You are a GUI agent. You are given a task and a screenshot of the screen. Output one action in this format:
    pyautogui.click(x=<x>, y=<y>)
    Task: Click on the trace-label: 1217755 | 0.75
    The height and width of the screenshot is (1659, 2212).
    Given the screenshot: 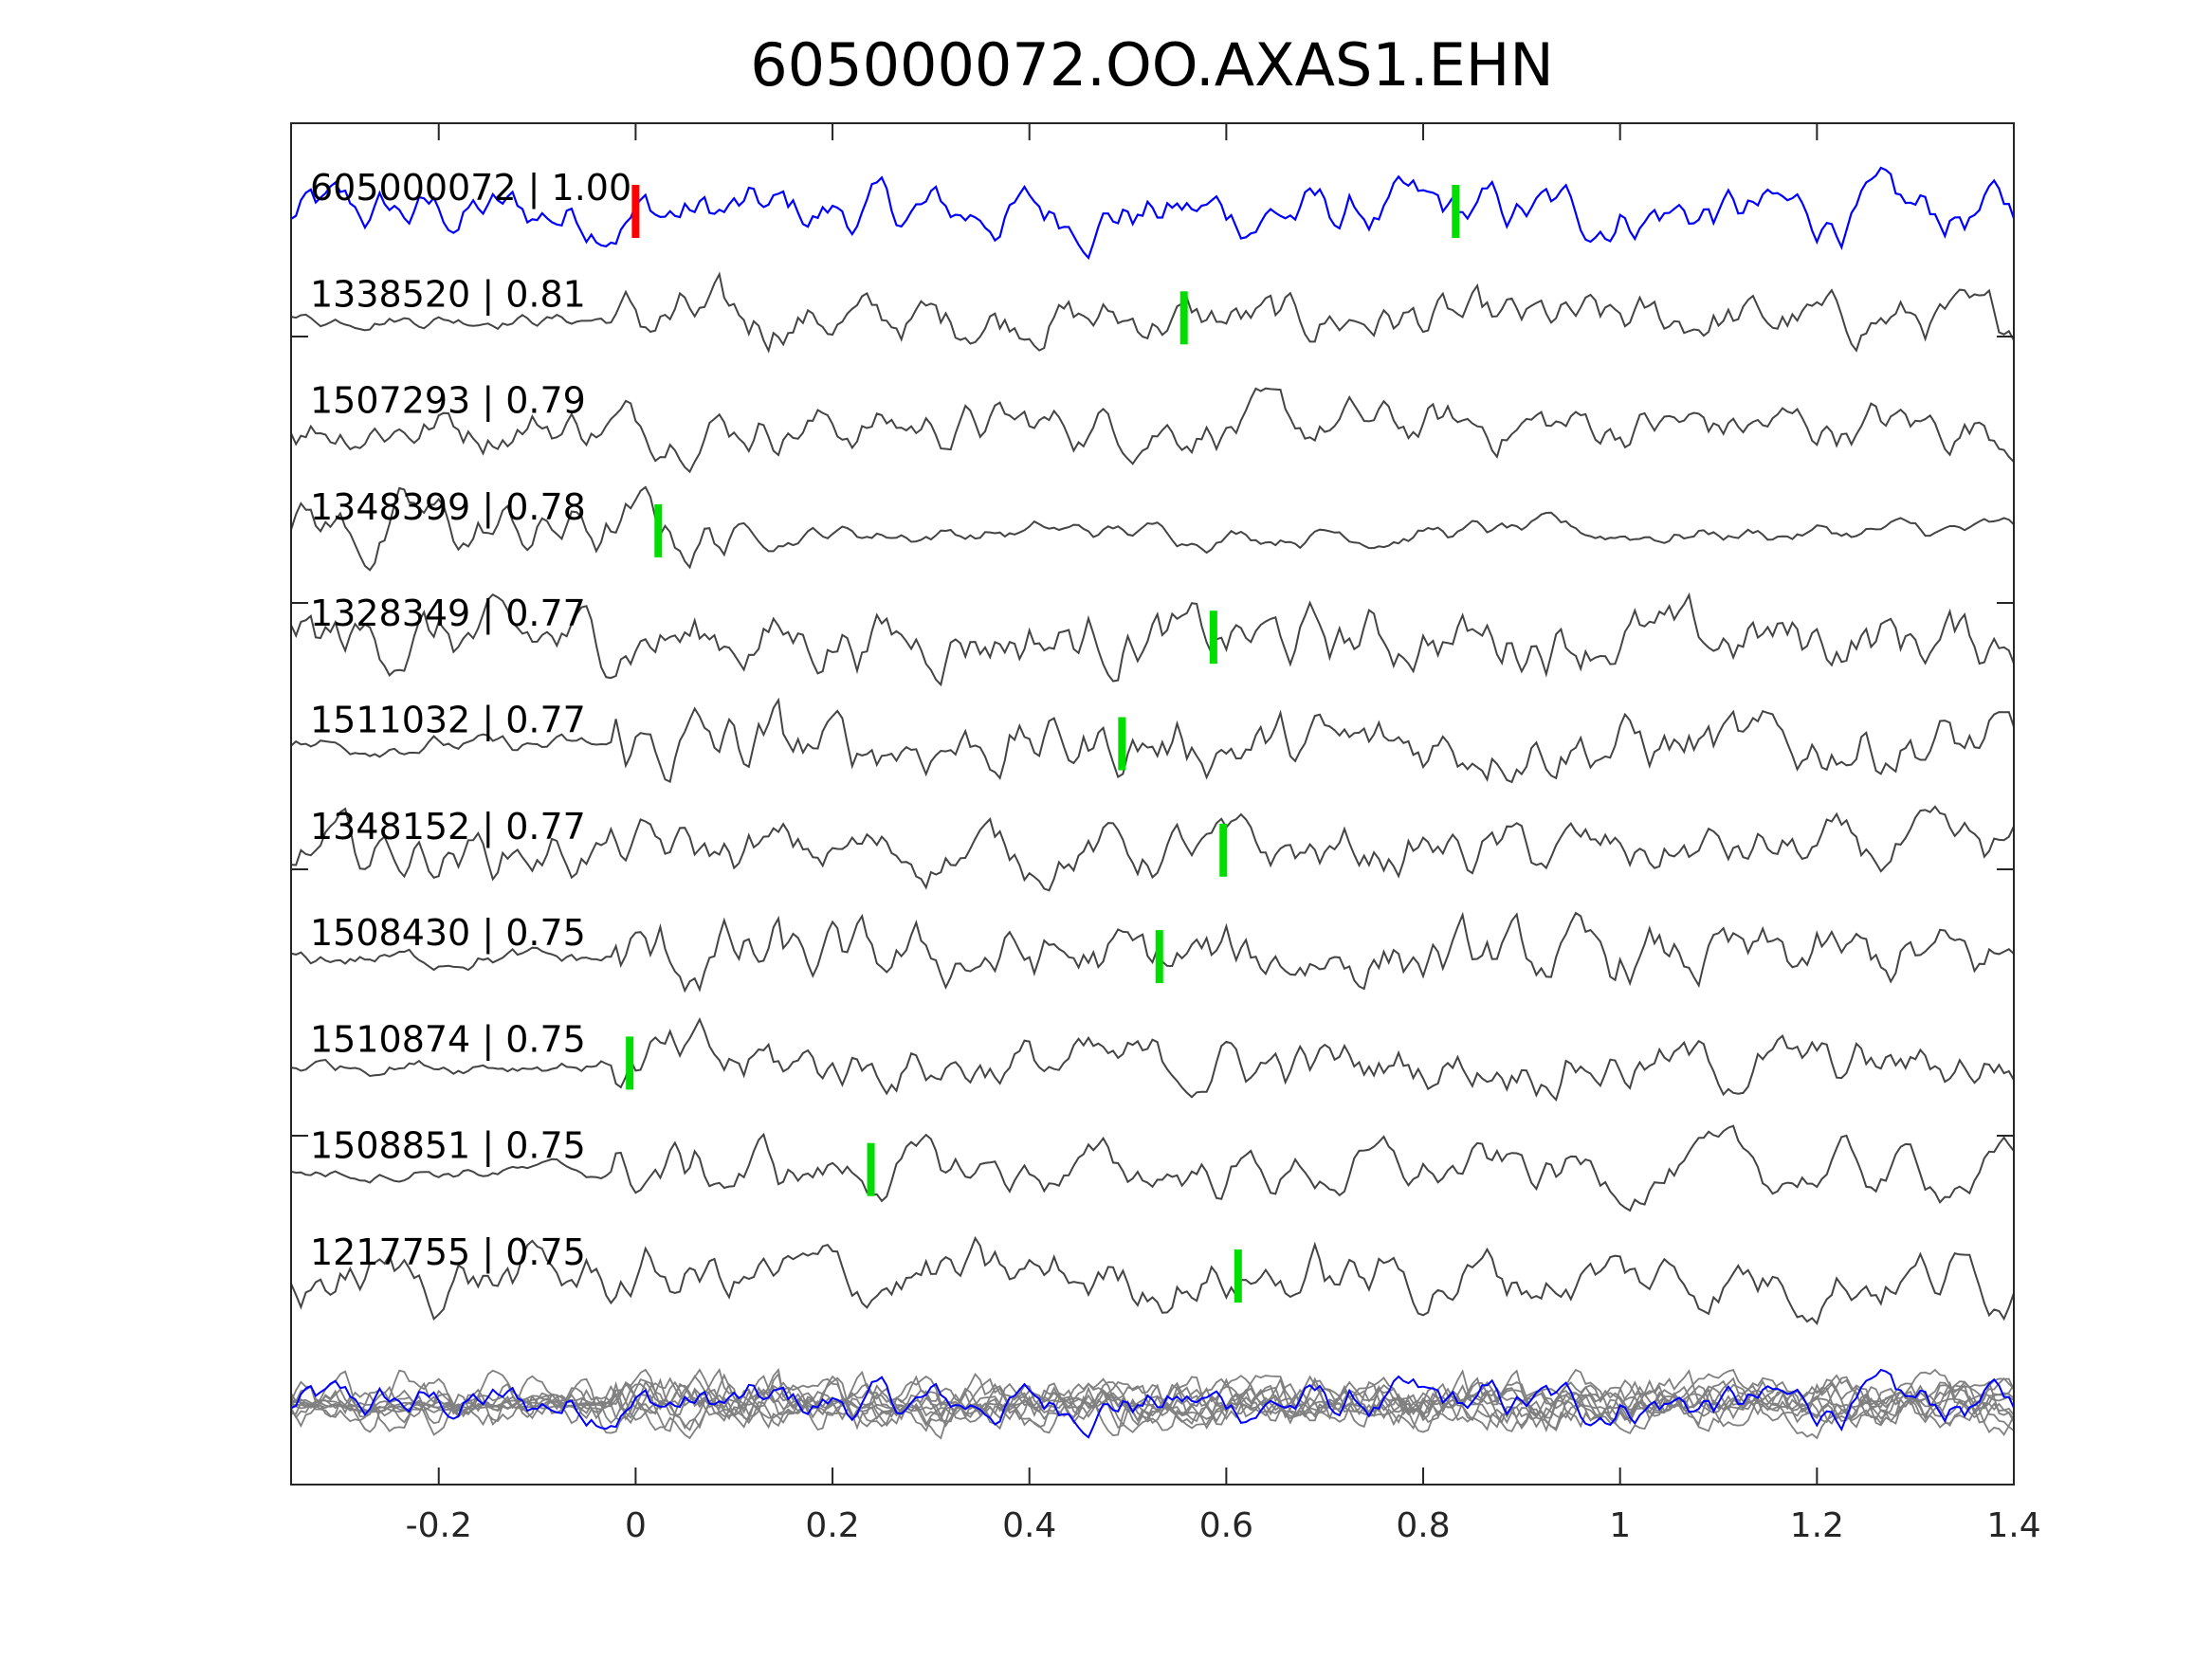 What is the action you would take?
    pyautogui.click(x=448, y=1252)
    